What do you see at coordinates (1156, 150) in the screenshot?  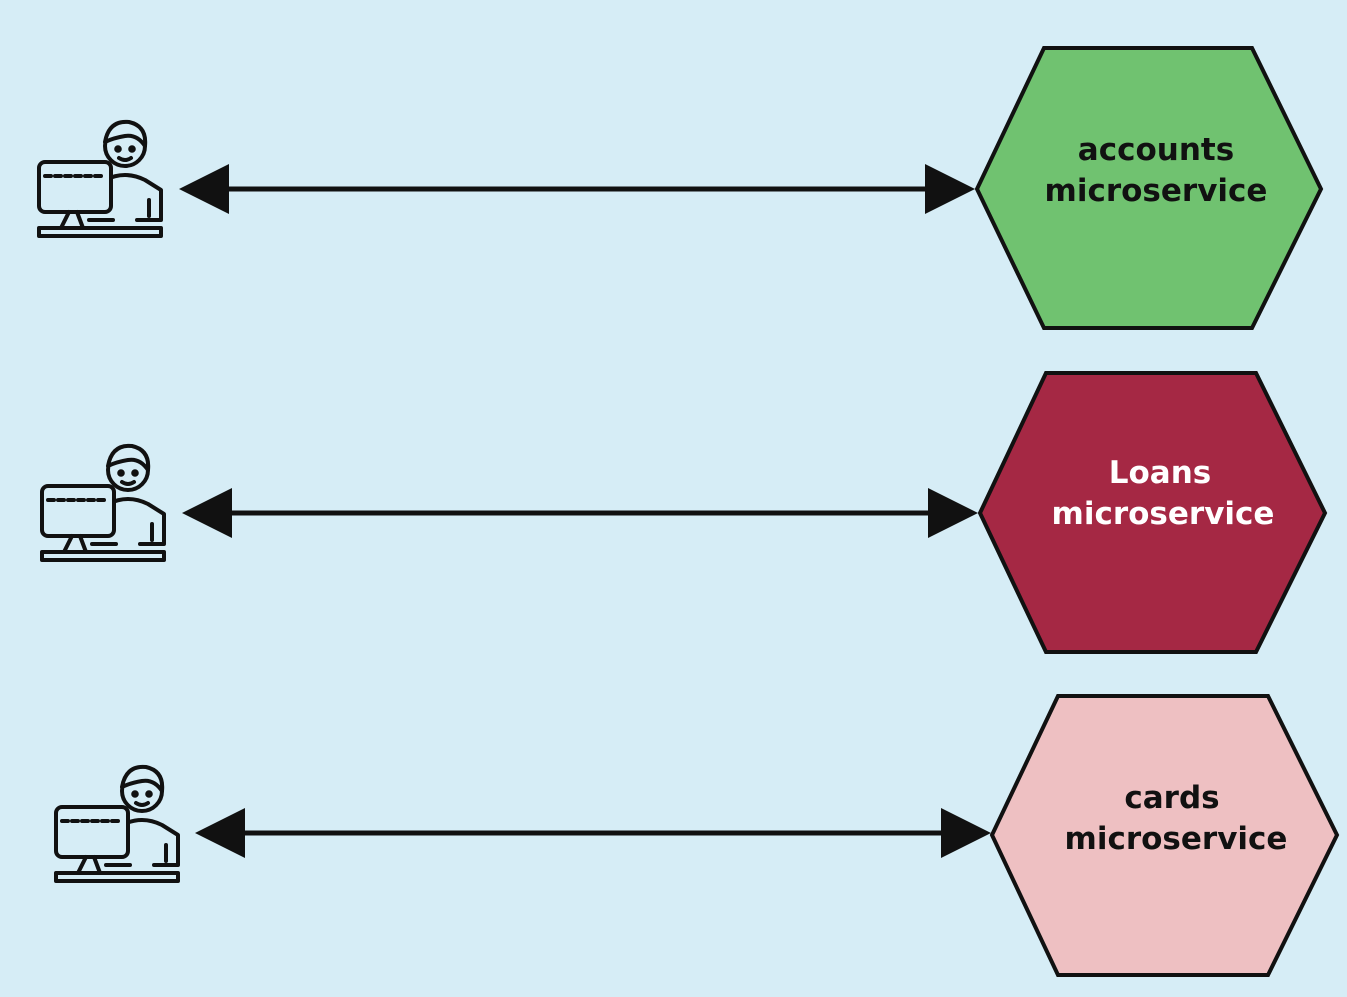 I see `service-label-line1: accounts` at bounding box center [1156, 150].